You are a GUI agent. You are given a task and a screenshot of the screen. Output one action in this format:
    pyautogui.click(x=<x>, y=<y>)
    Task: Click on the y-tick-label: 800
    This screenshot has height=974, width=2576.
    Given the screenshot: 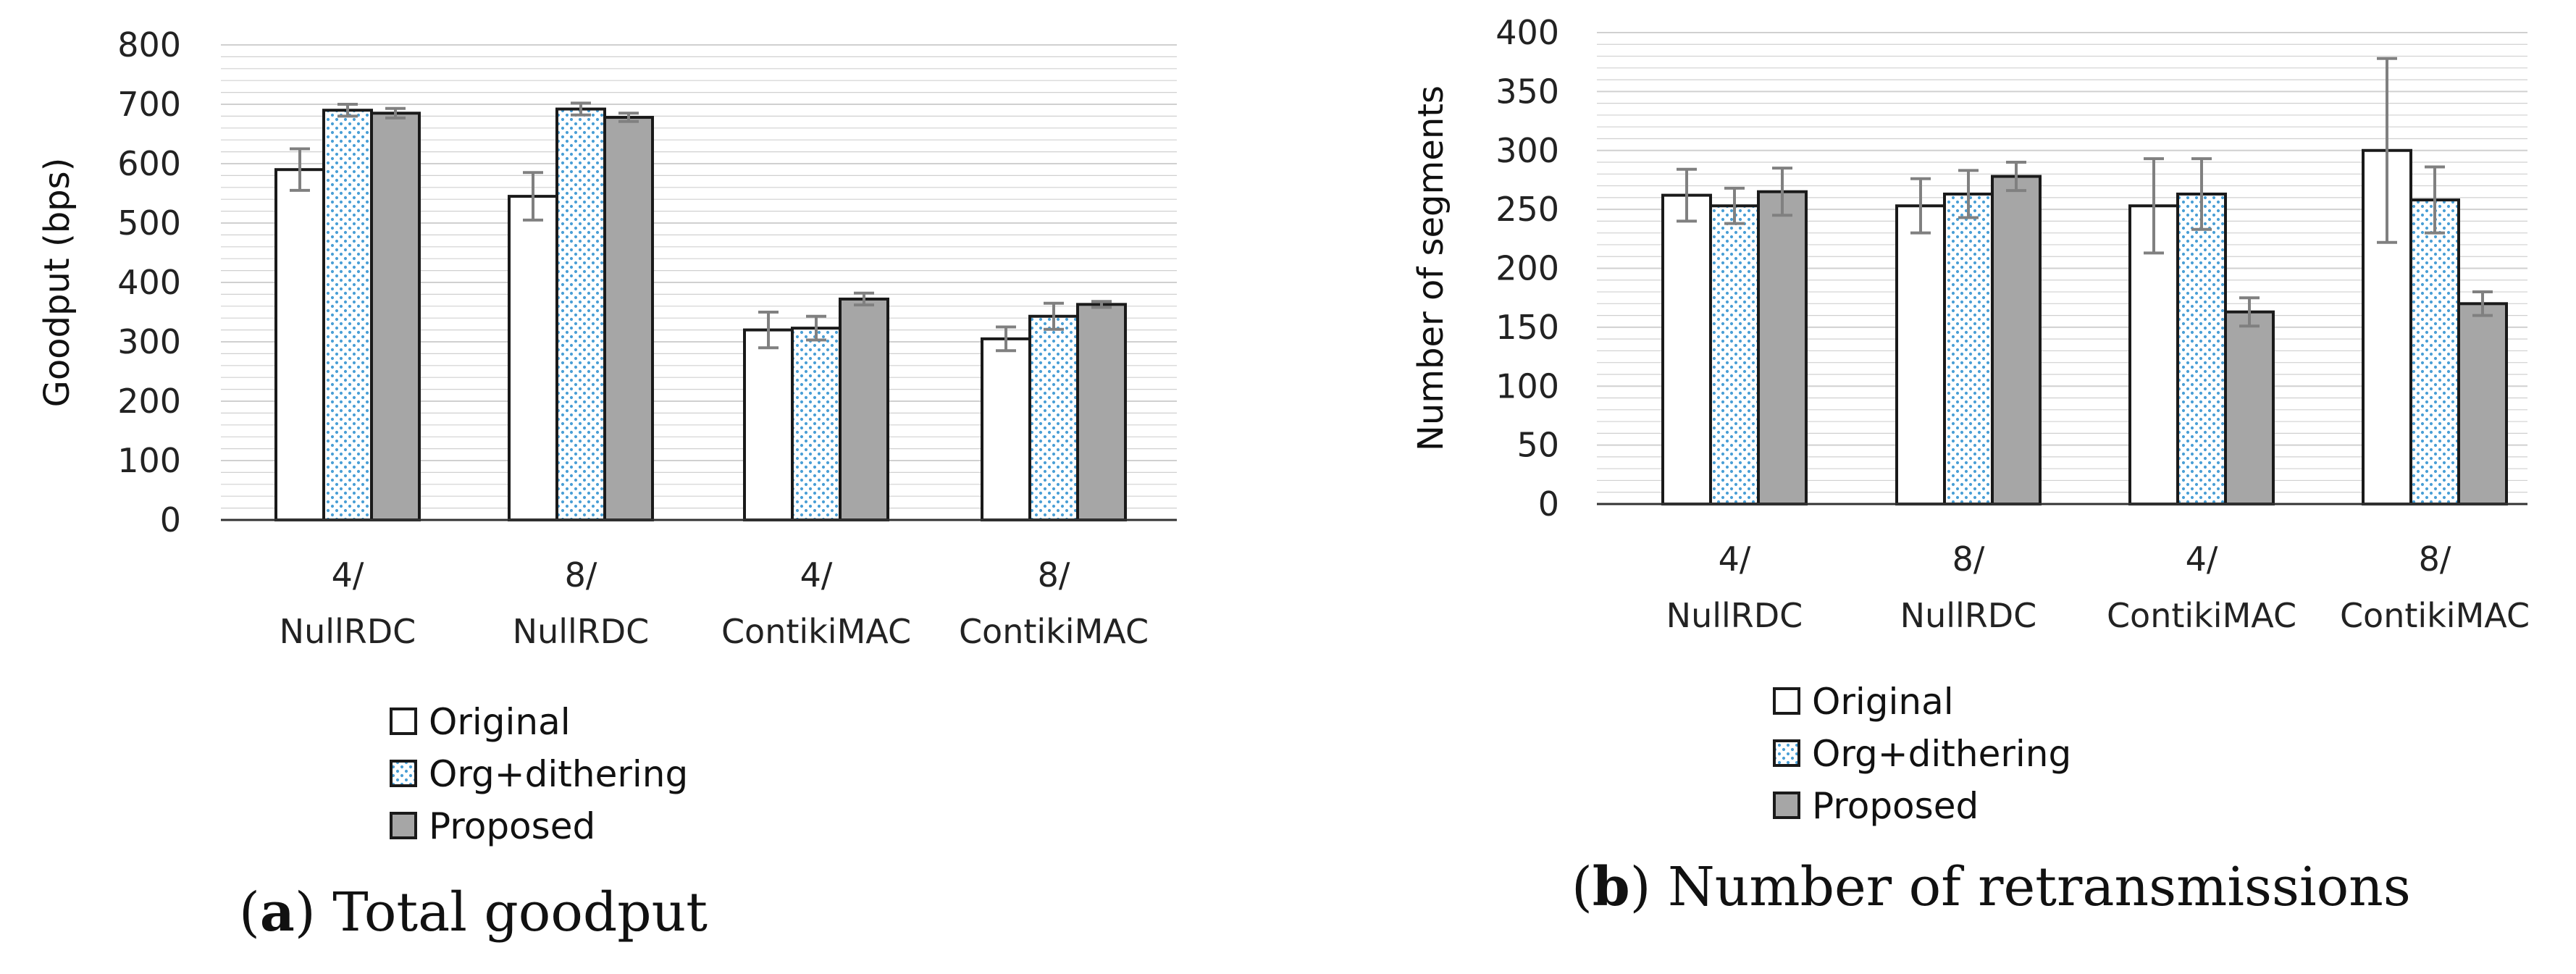 What is the action you would take?
    pyautogui.click(x=149, y=44)
    